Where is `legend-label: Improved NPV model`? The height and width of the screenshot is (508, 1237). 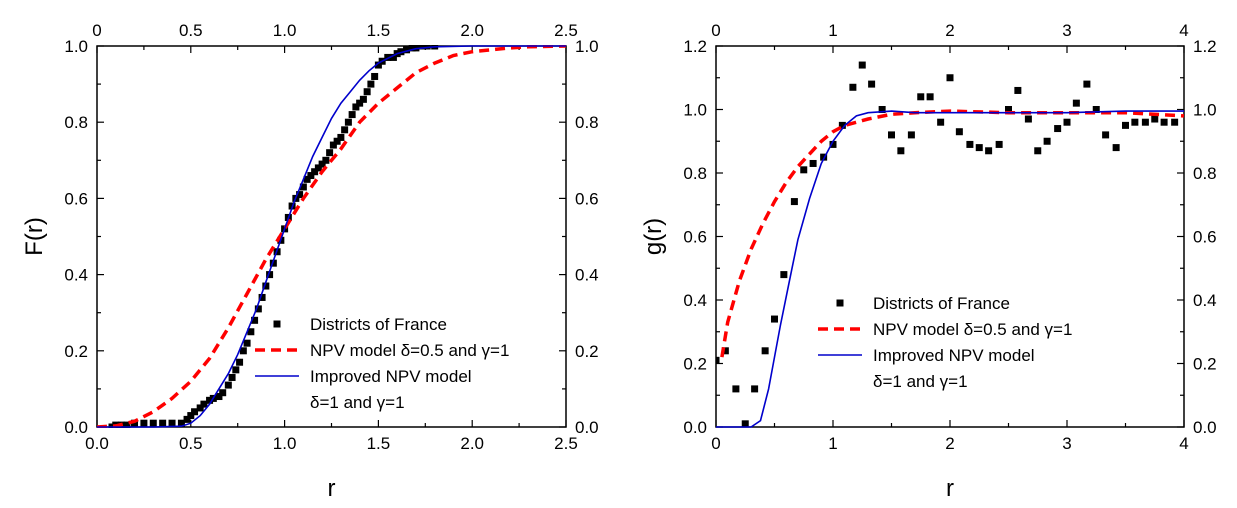
legend-label: Improved NPV model is located at coordinates (391, 376).